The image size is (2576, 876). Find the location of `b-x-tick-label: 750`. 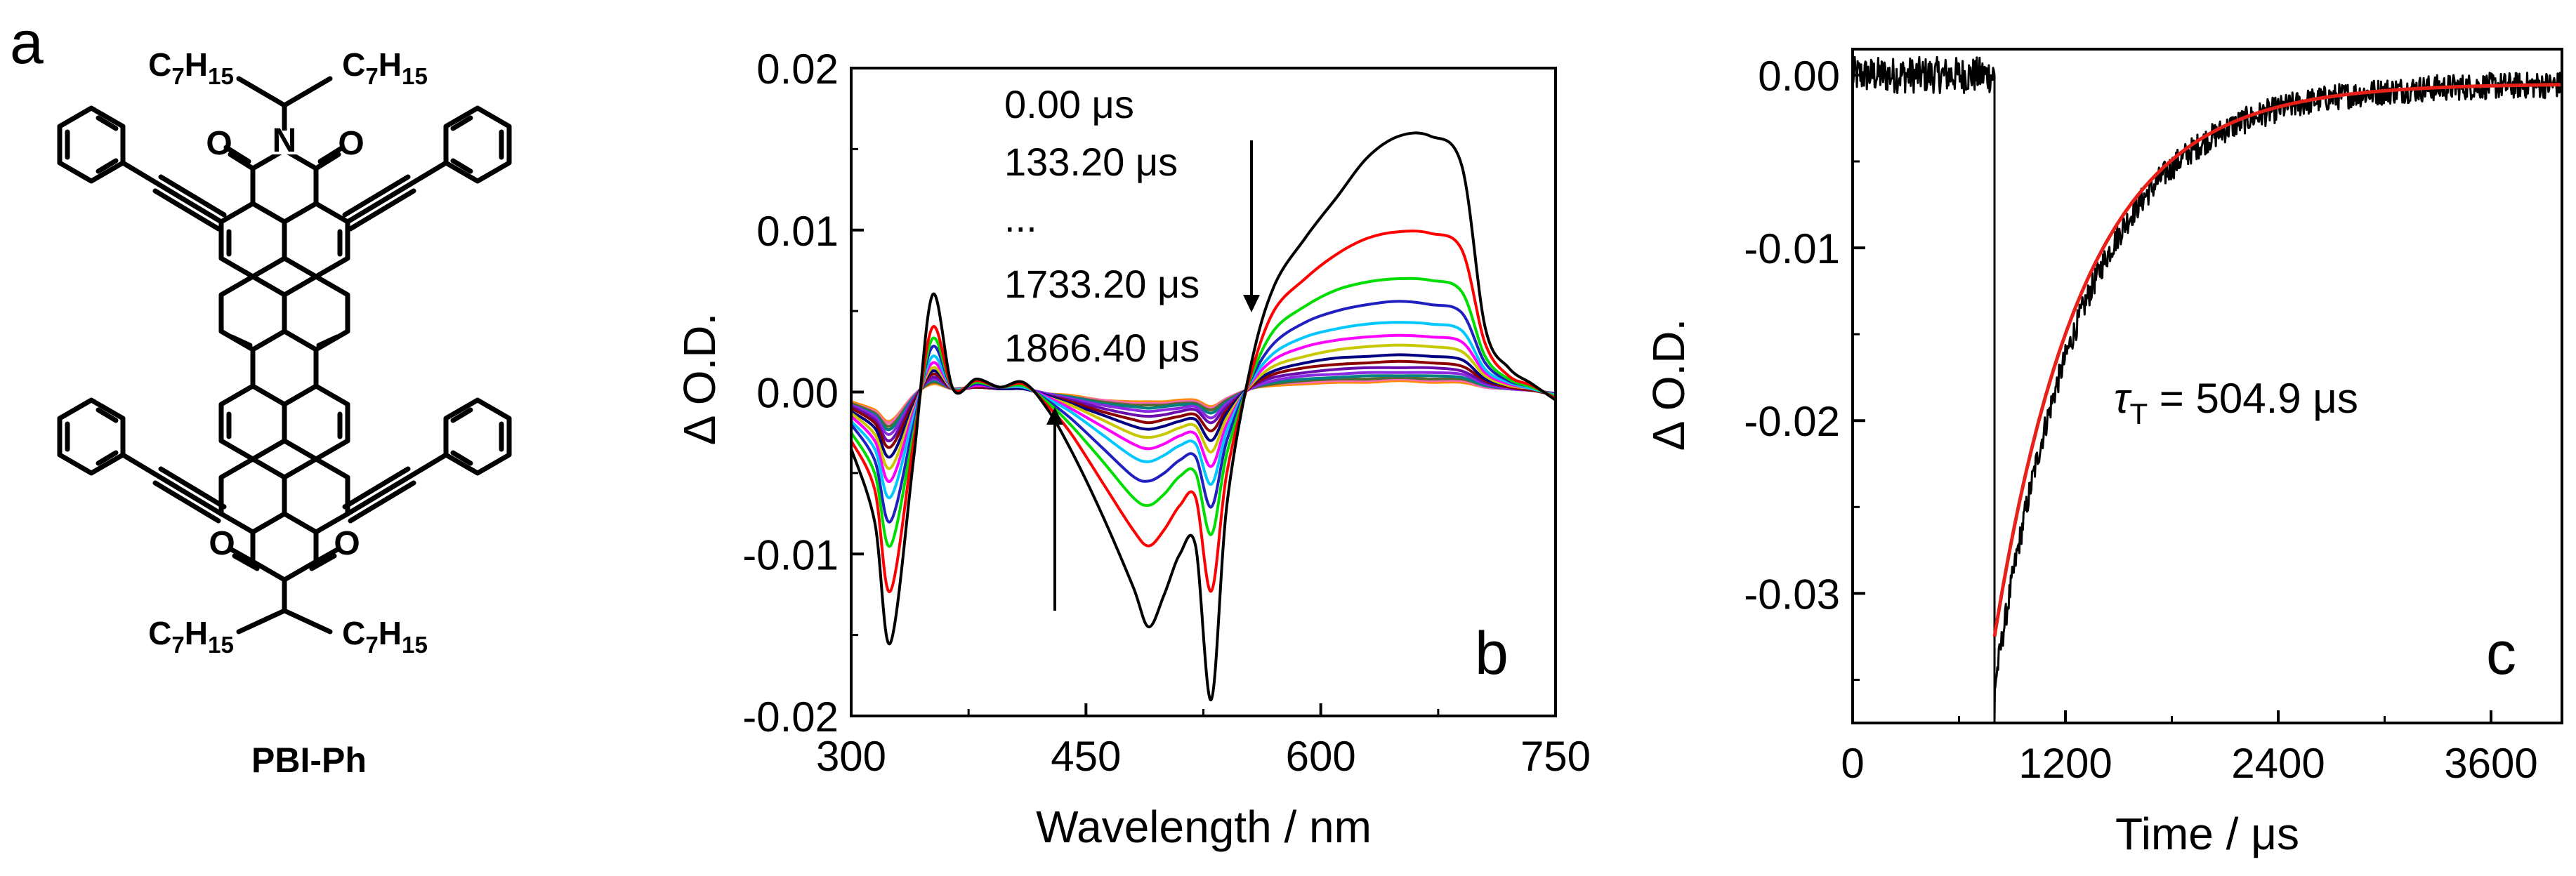

b-x-tick-label: 750 is located at coordinates (1555, 756).